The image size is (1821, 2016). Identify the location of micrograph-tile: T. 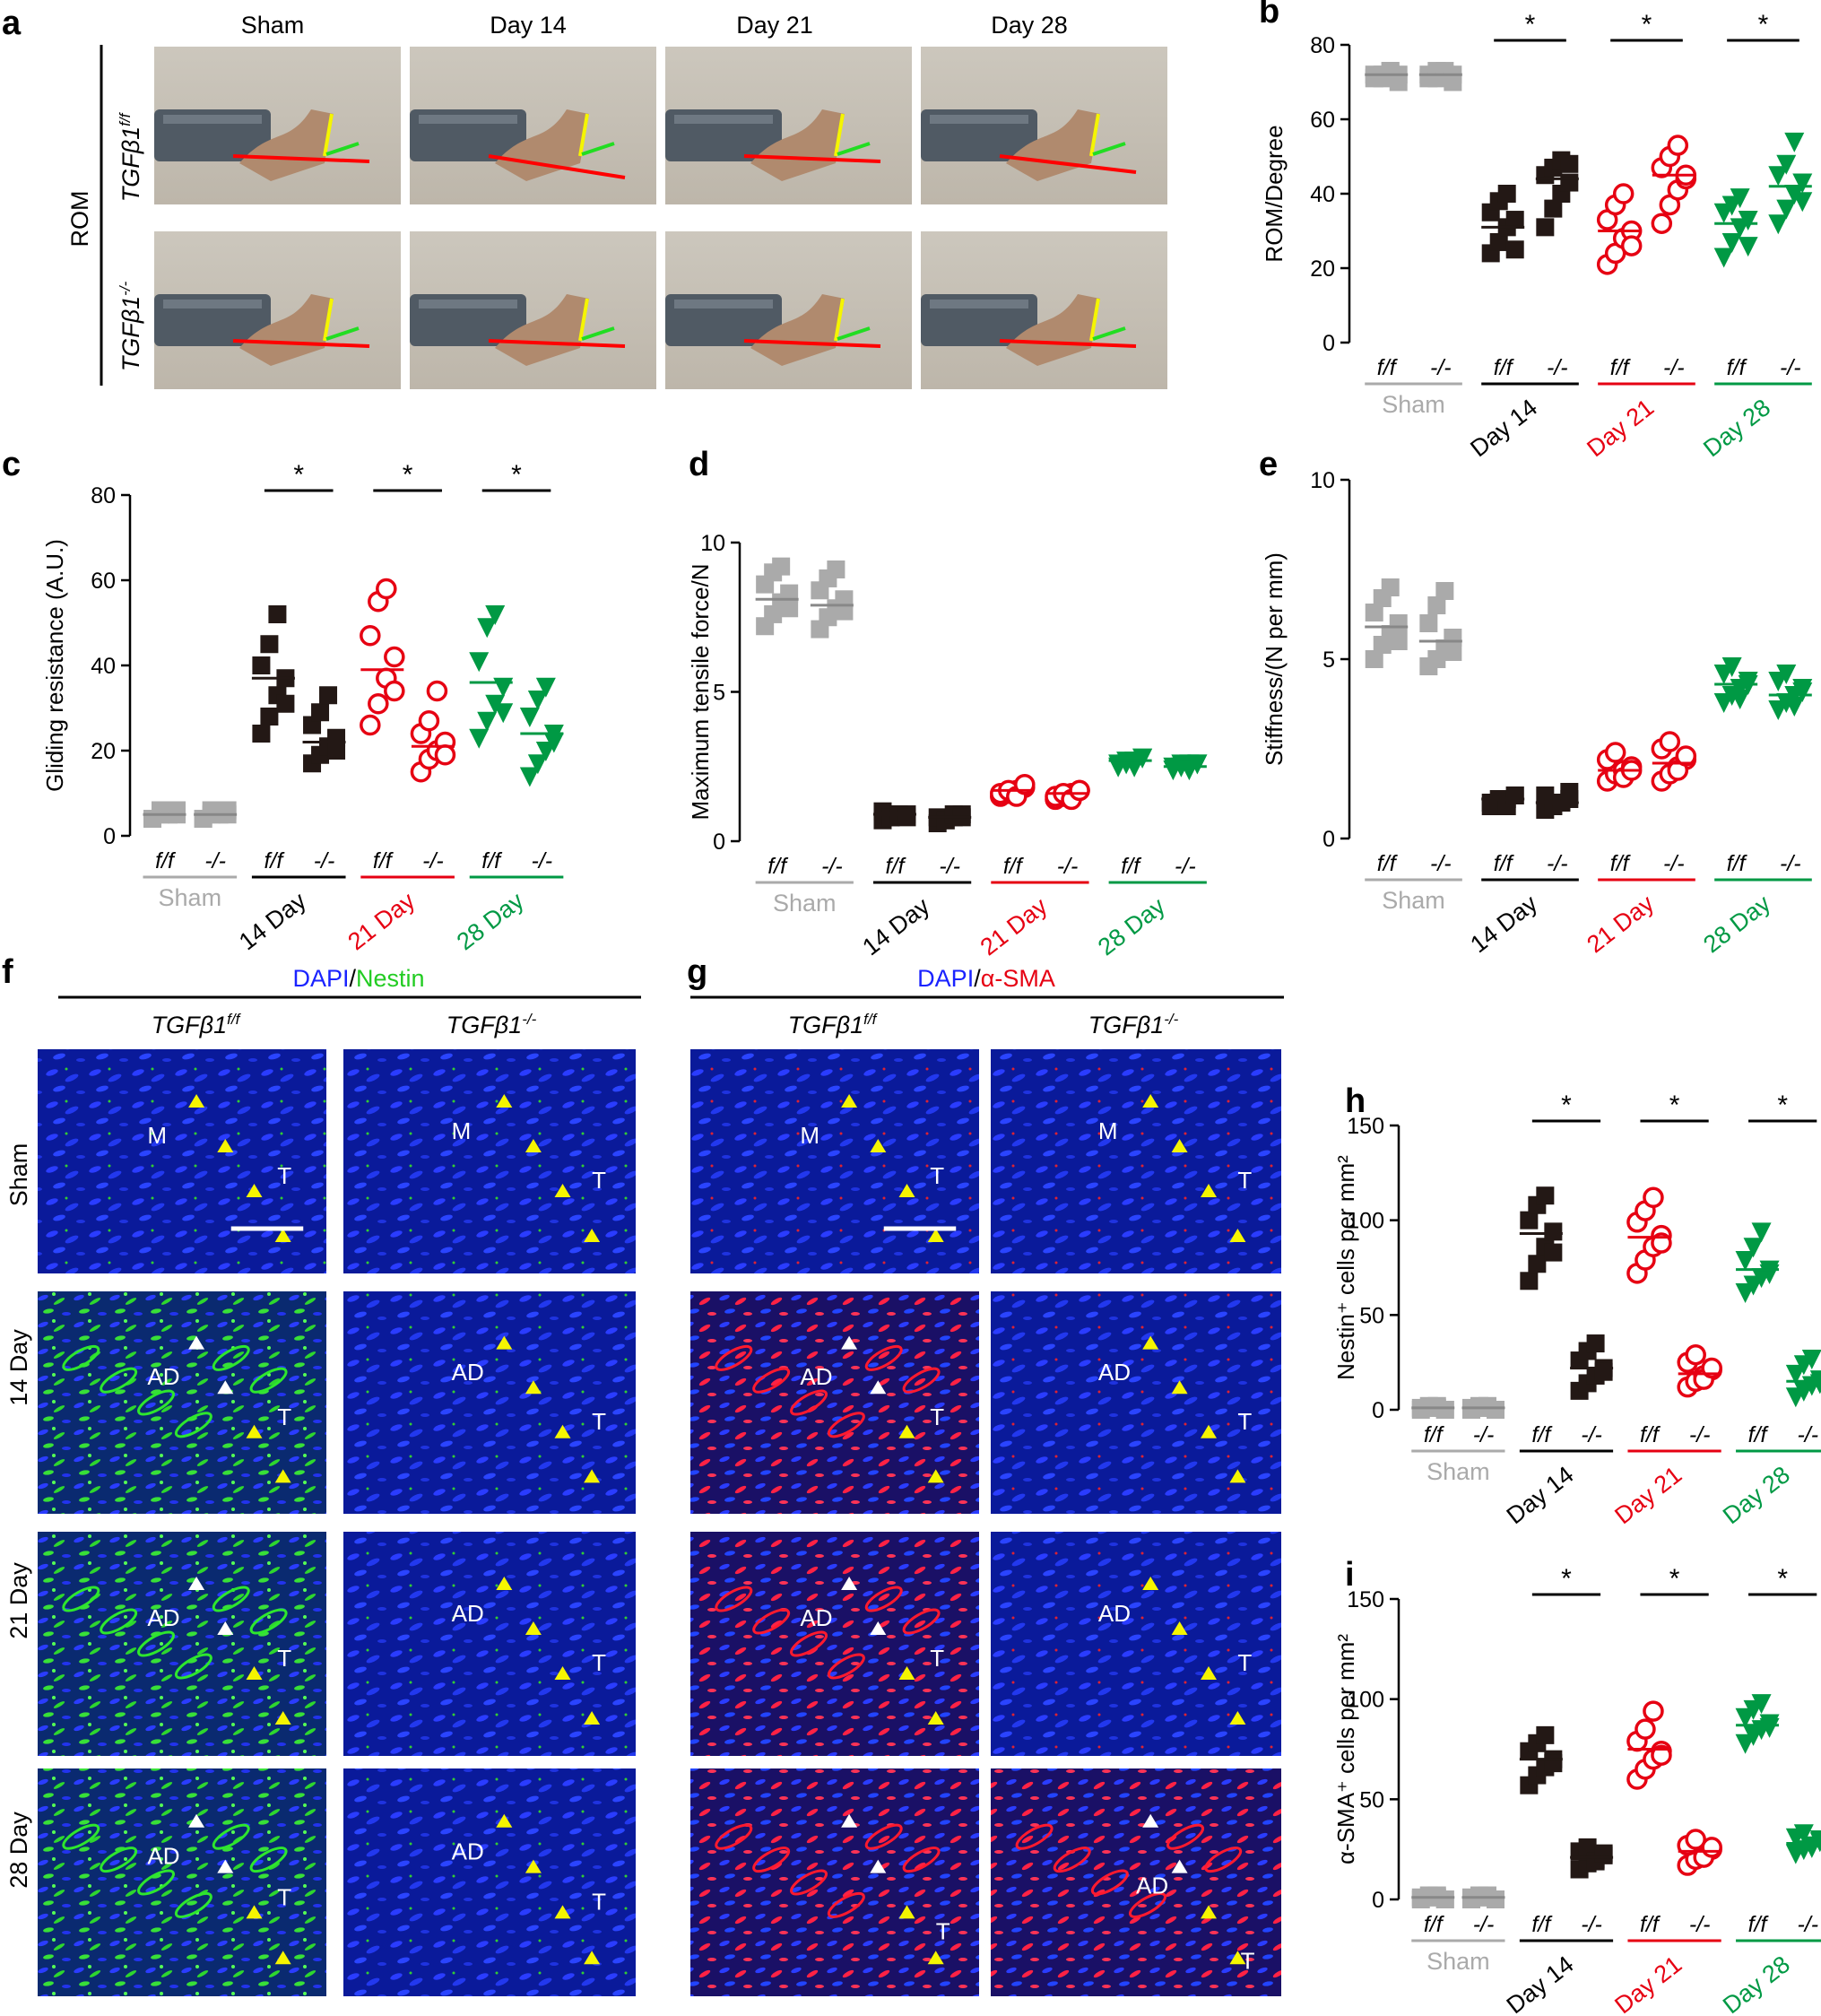
(834, 1882).